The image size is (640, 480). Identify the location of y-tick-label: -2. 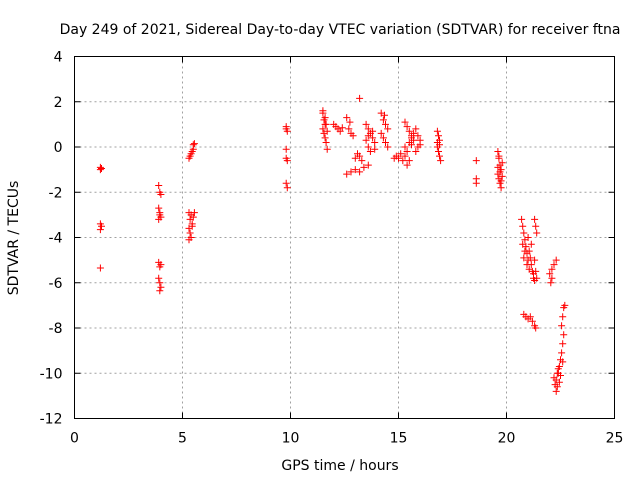
(56, 193).